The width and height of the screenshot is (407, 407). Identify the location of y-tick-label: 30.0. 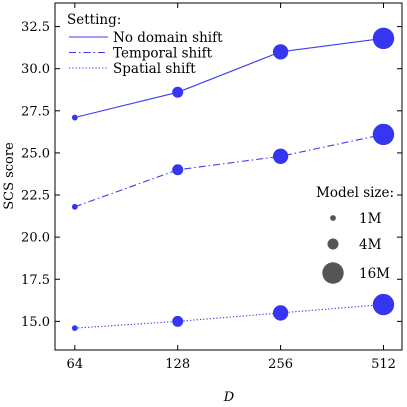
(35, 69).